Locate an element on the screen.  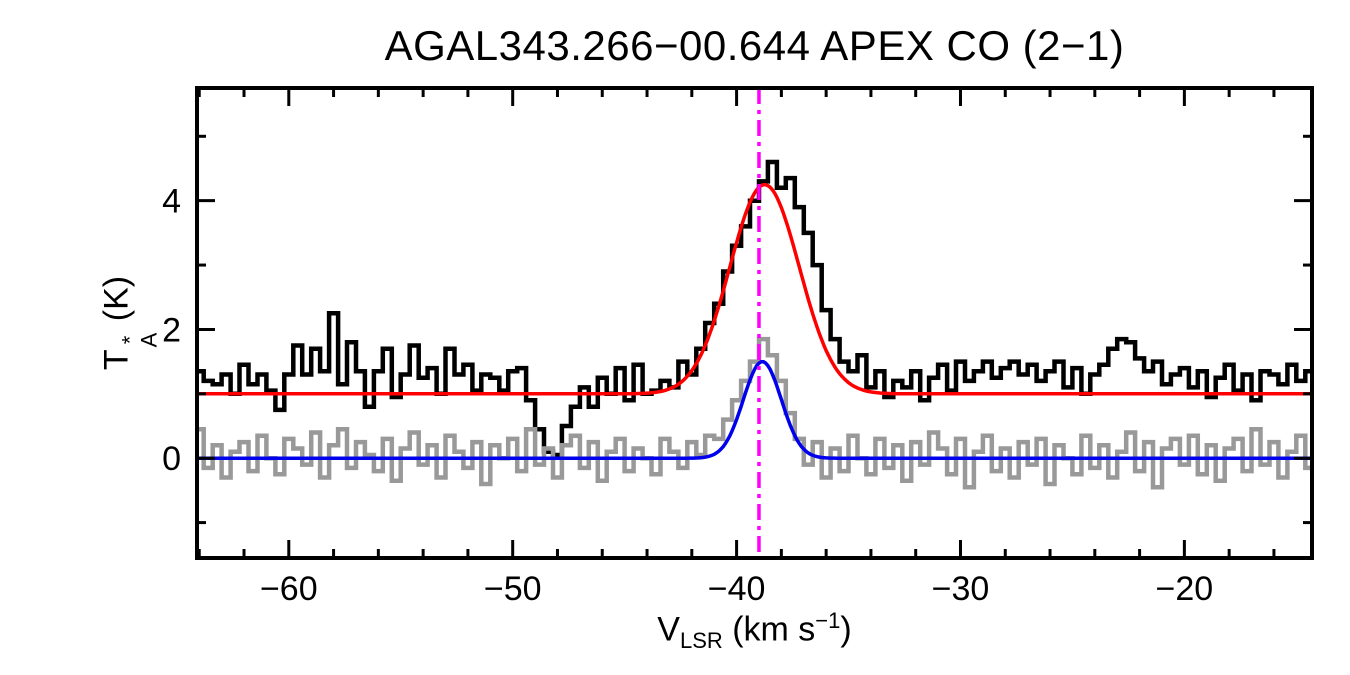
x-axis-label-end: ) is located at coordinates (846, 629).